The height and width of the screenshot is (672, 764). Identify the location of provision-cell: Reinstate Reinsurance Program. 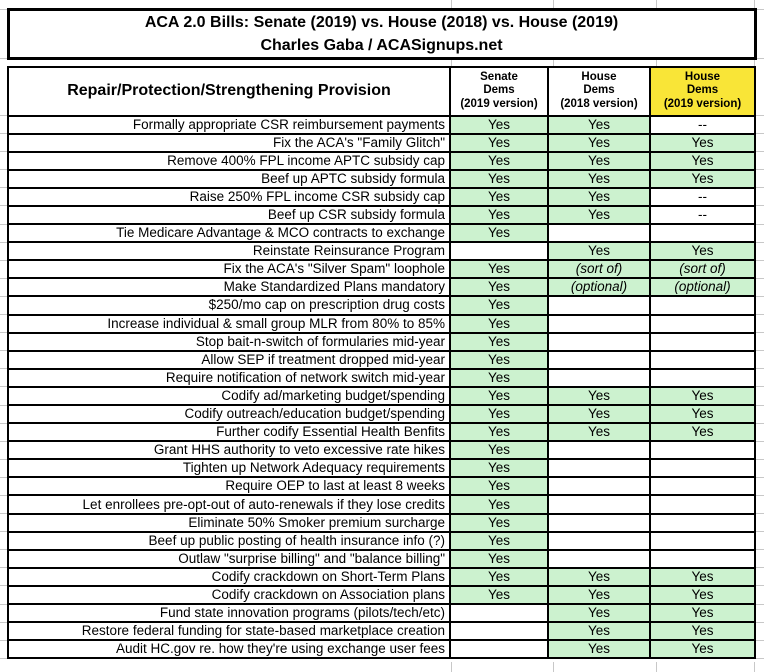
(229, 251).